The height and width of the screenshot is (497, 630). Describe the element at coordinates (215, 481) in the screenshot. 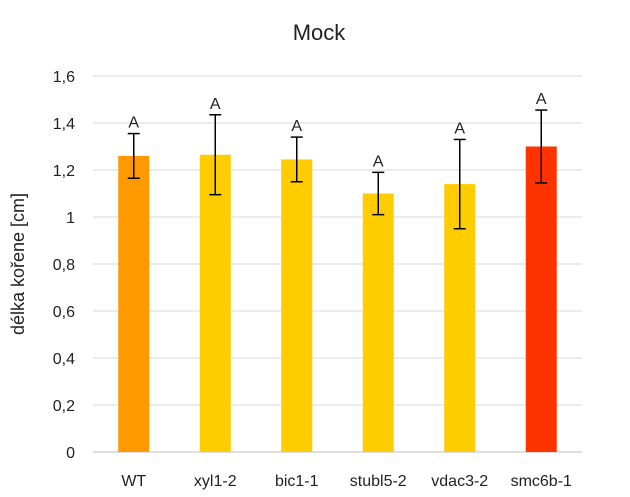

I see `x-tick-label: xyl1-2` at that location.